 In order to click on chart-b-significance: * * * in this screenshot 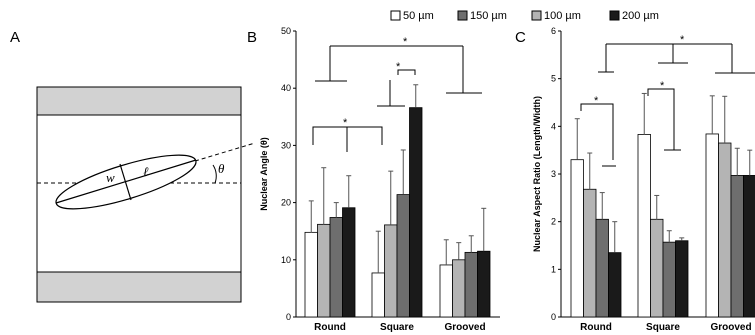, I will do `click(397, 94)`.